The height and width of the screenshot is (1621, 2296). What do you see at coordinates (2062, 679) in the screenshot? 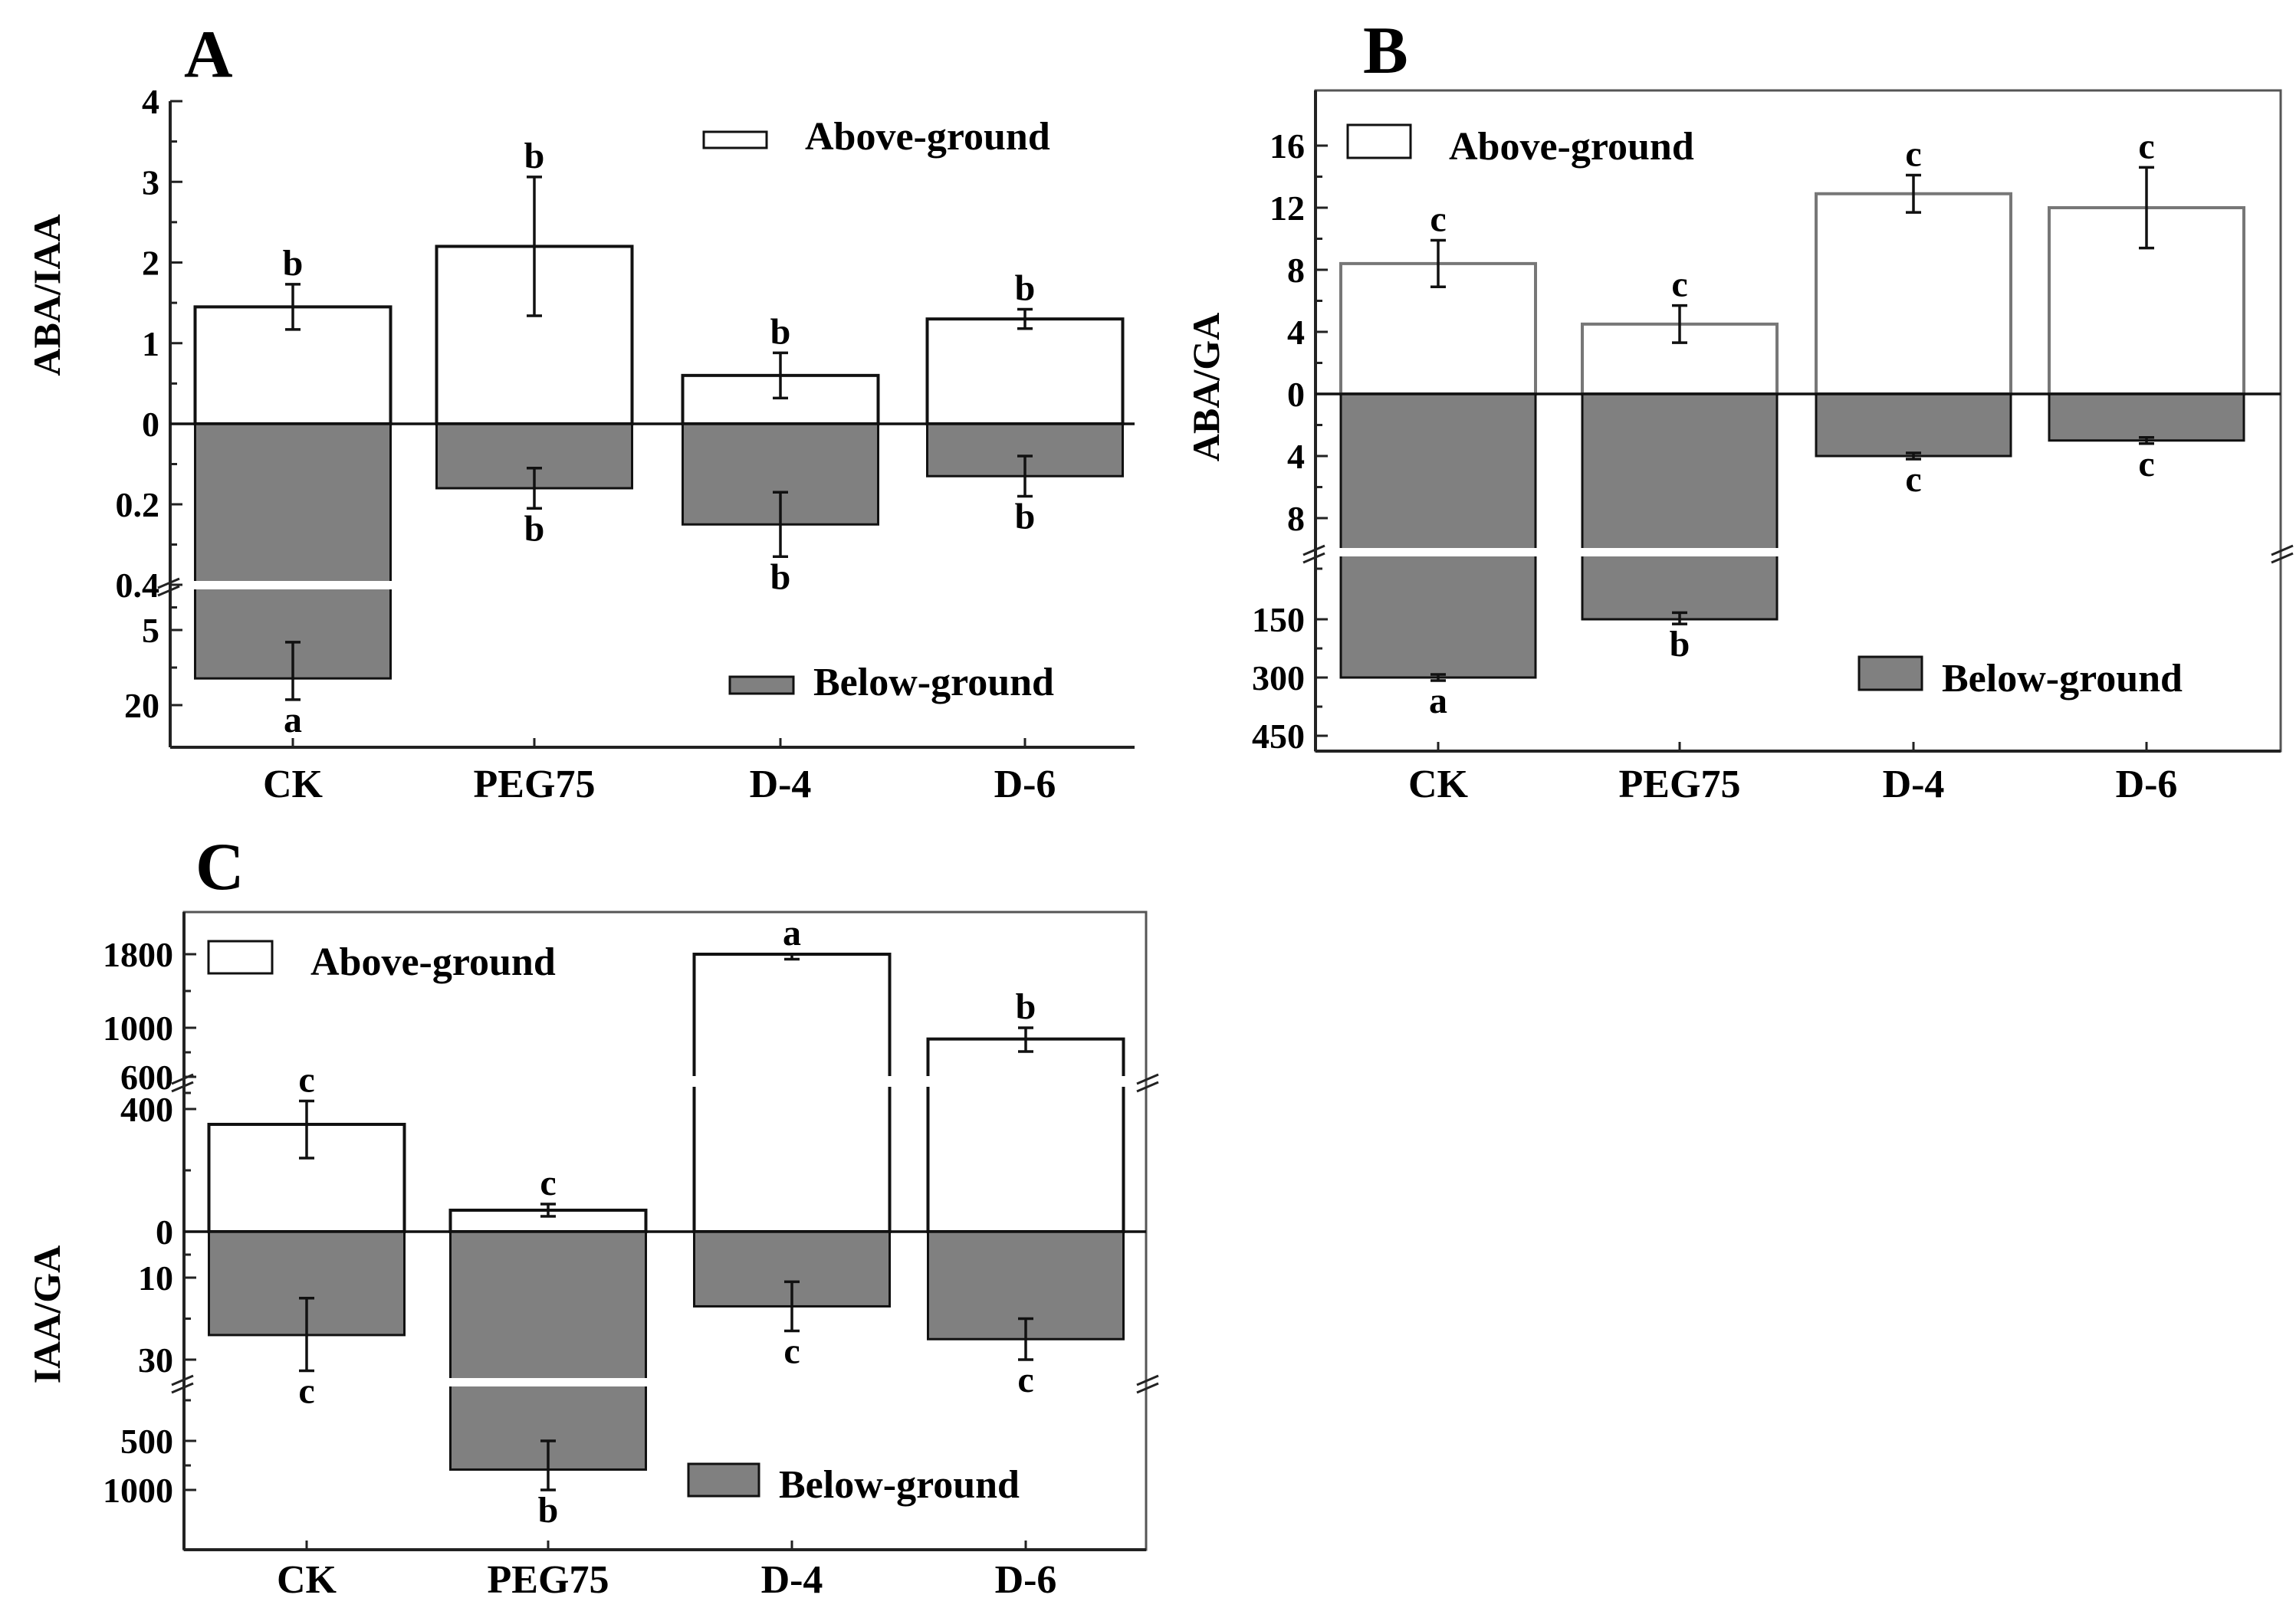
I see `legend-label-below: Below-ground` at bounding box center [2062, 679].